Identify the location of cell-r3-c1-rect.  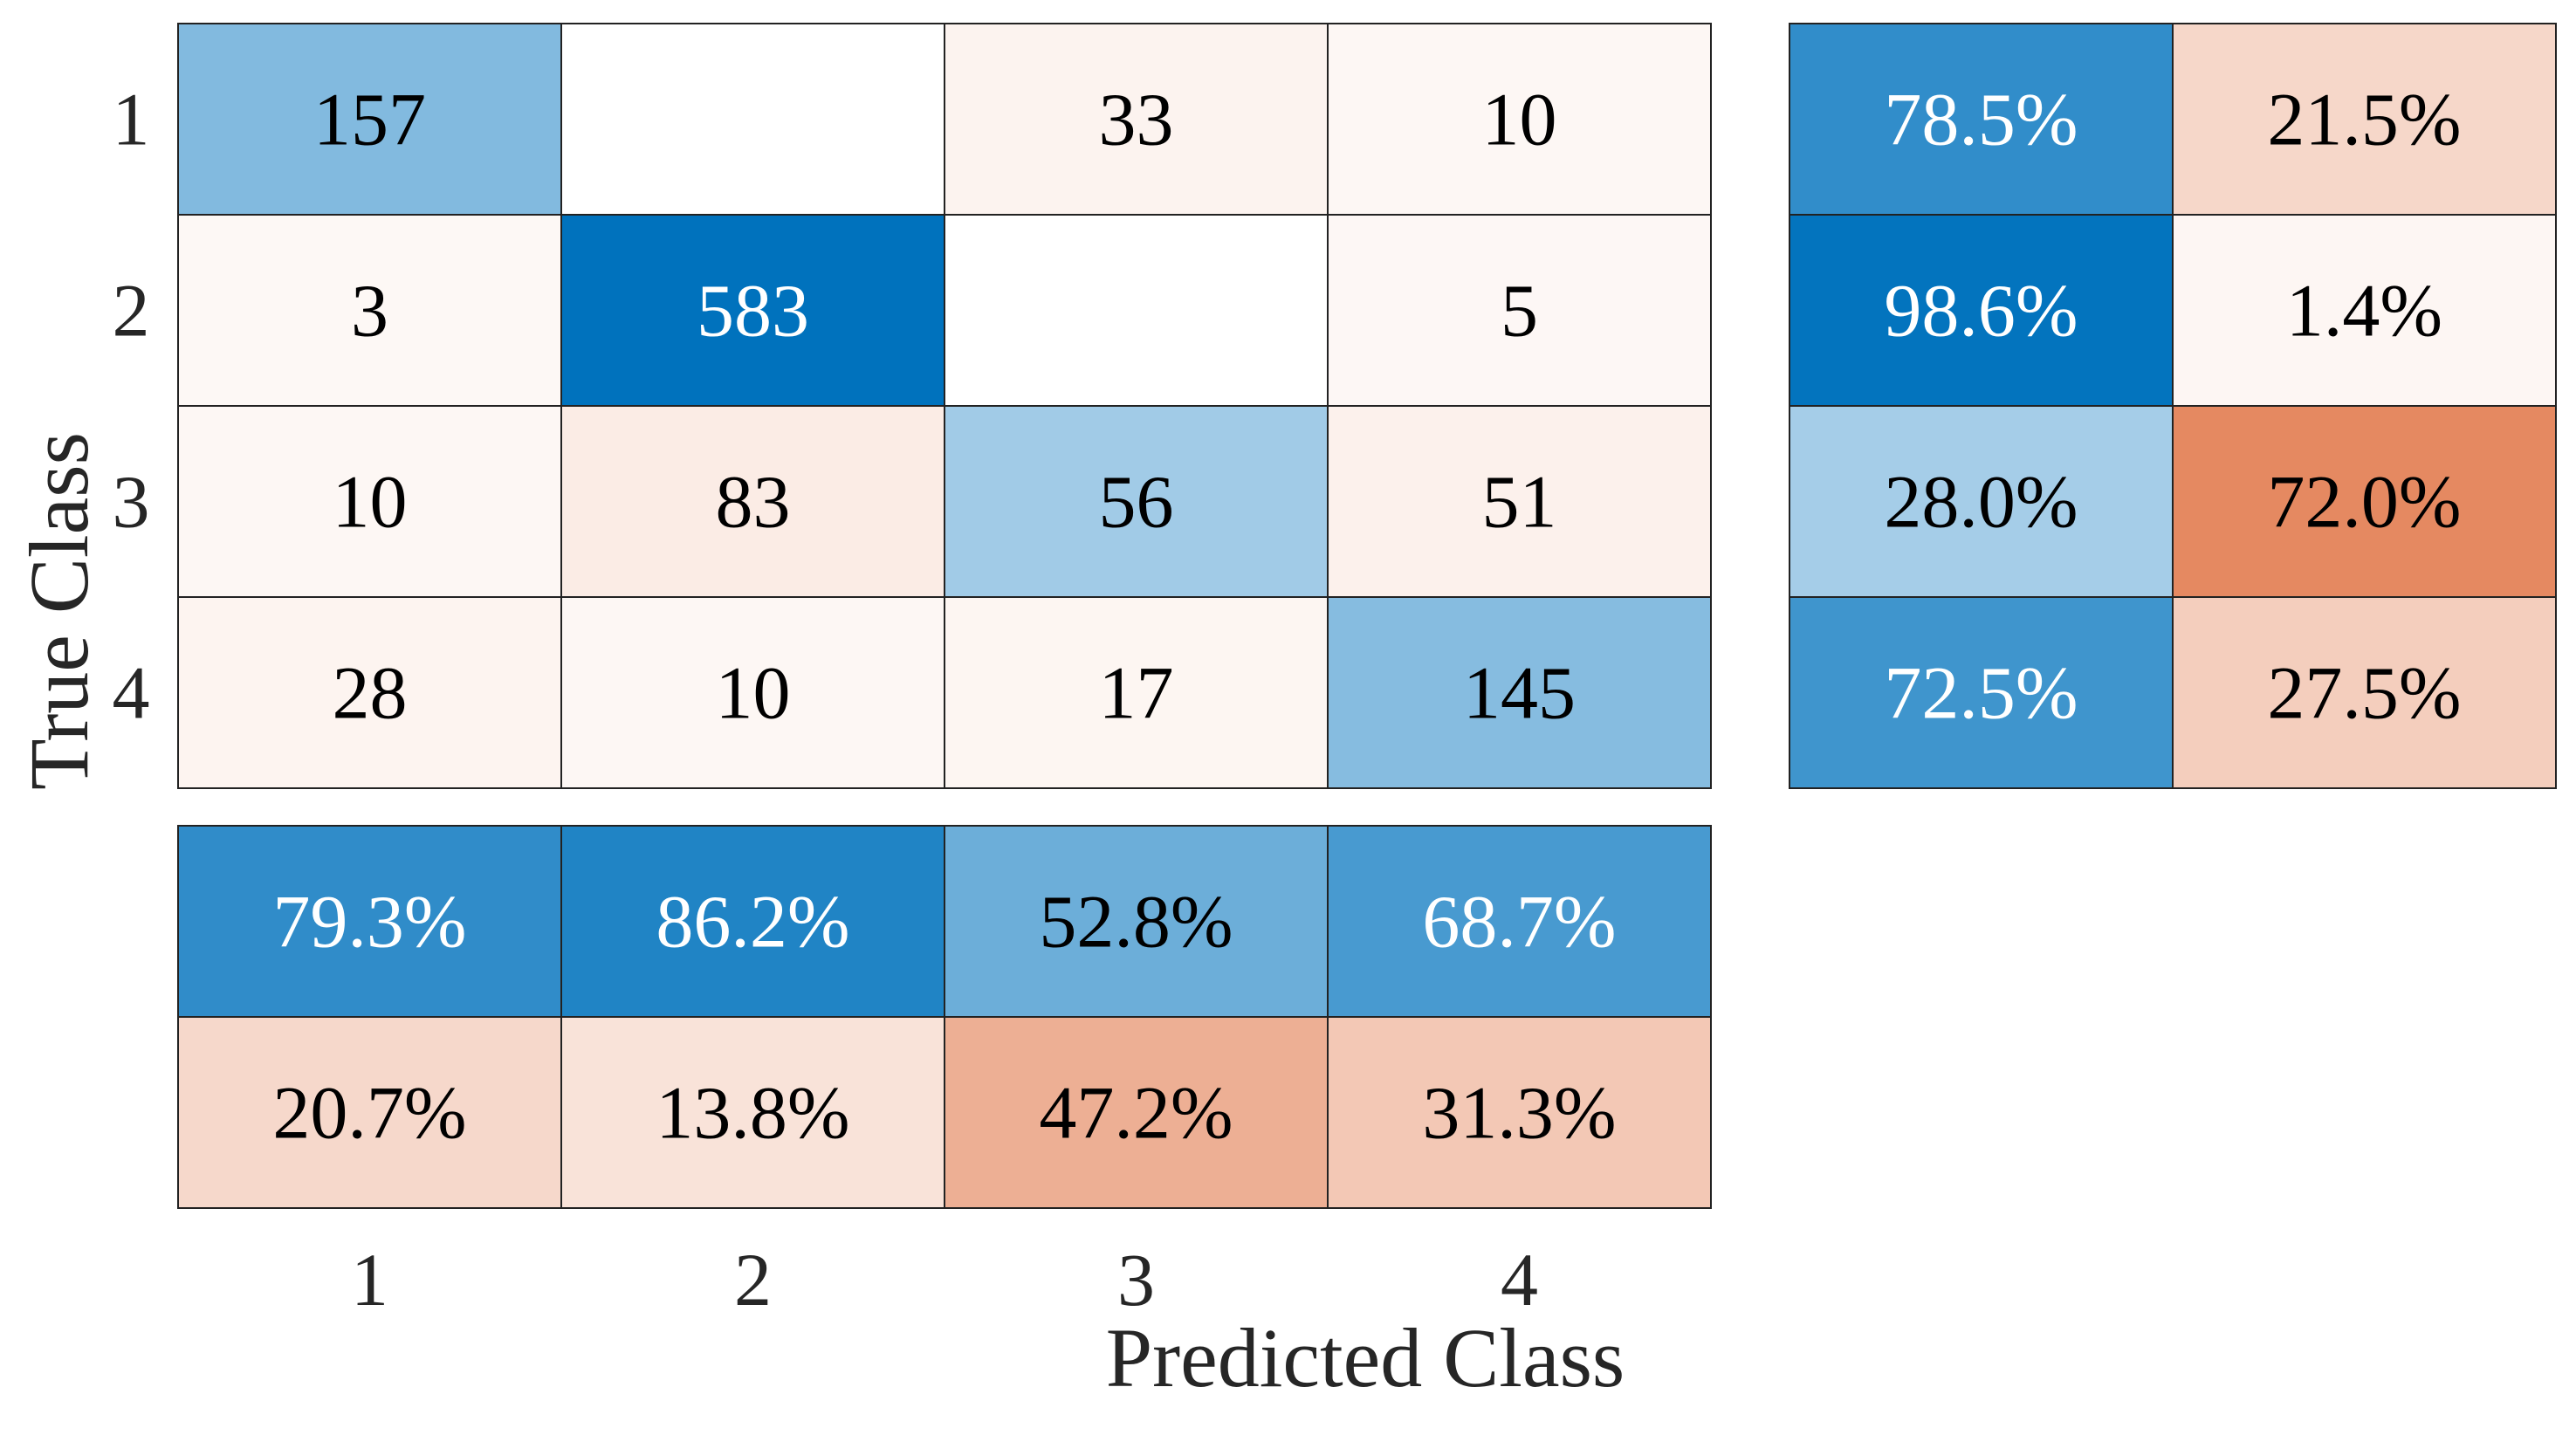
(370, 501).